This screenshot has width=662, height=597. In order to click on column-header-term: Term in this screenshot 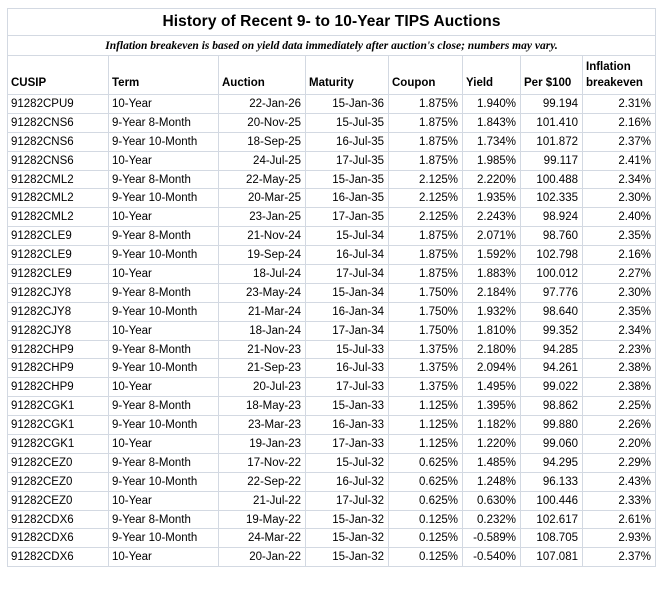, I will do `click(163, 75)`.